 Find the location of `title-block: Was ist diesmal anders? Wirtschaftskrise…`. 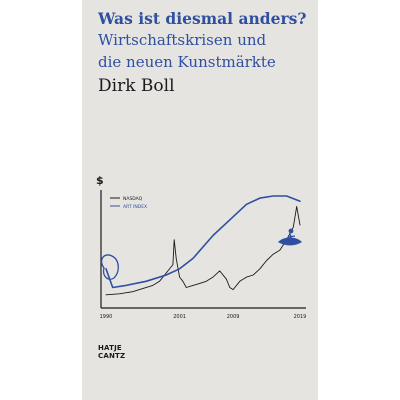

title-block: Was ist diesmal anders? Wirtschaftskrise… is located at coordinates (205, 52).